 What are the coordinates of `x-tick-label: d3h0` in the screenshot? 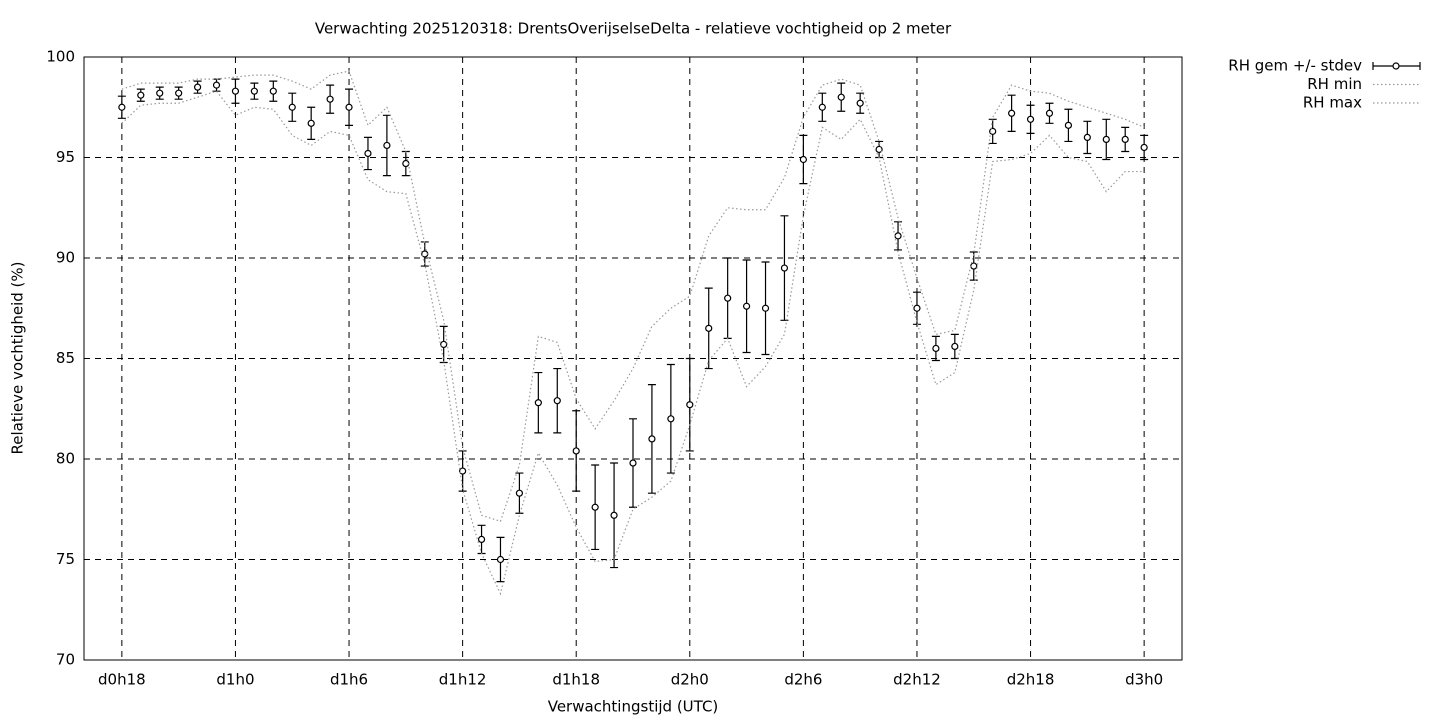 It's located at (1144, 680).